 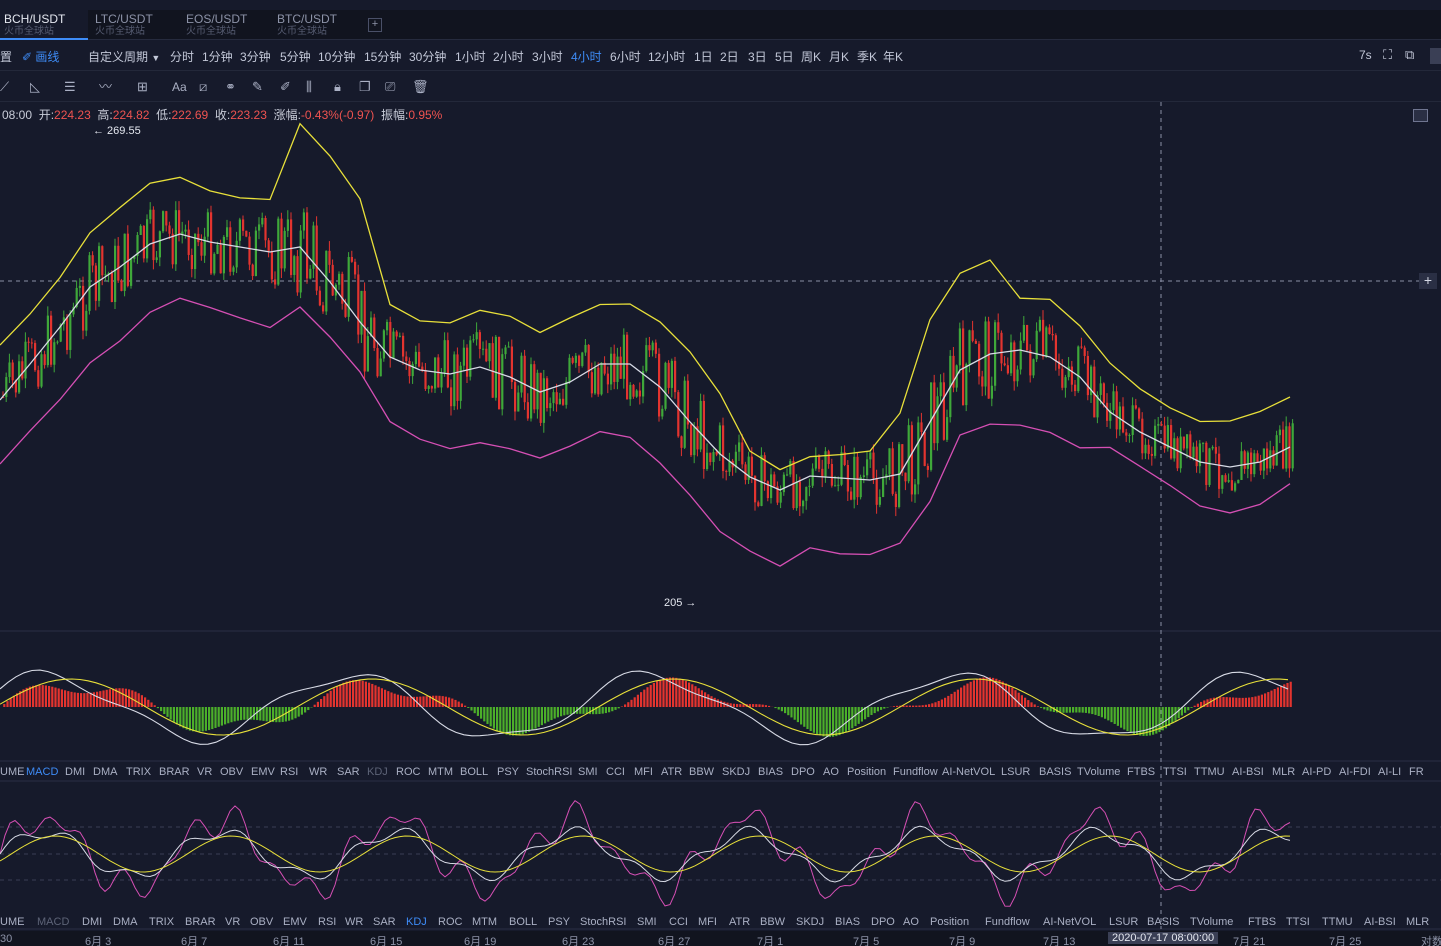 What do you see at coordinates (1416, 772) in the screenshot?
I see `indicator-fr: FR` at bounding box center [1416, 772].